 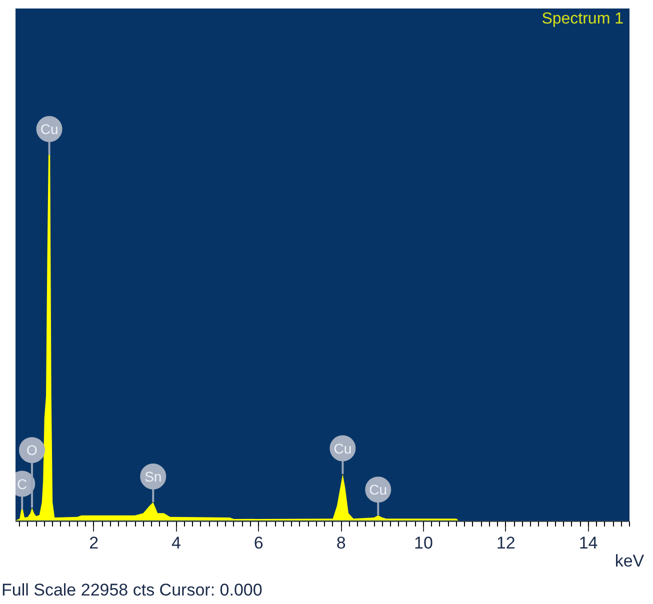 I want to click on x-tick-label: 4, so click(x=176, y=543).